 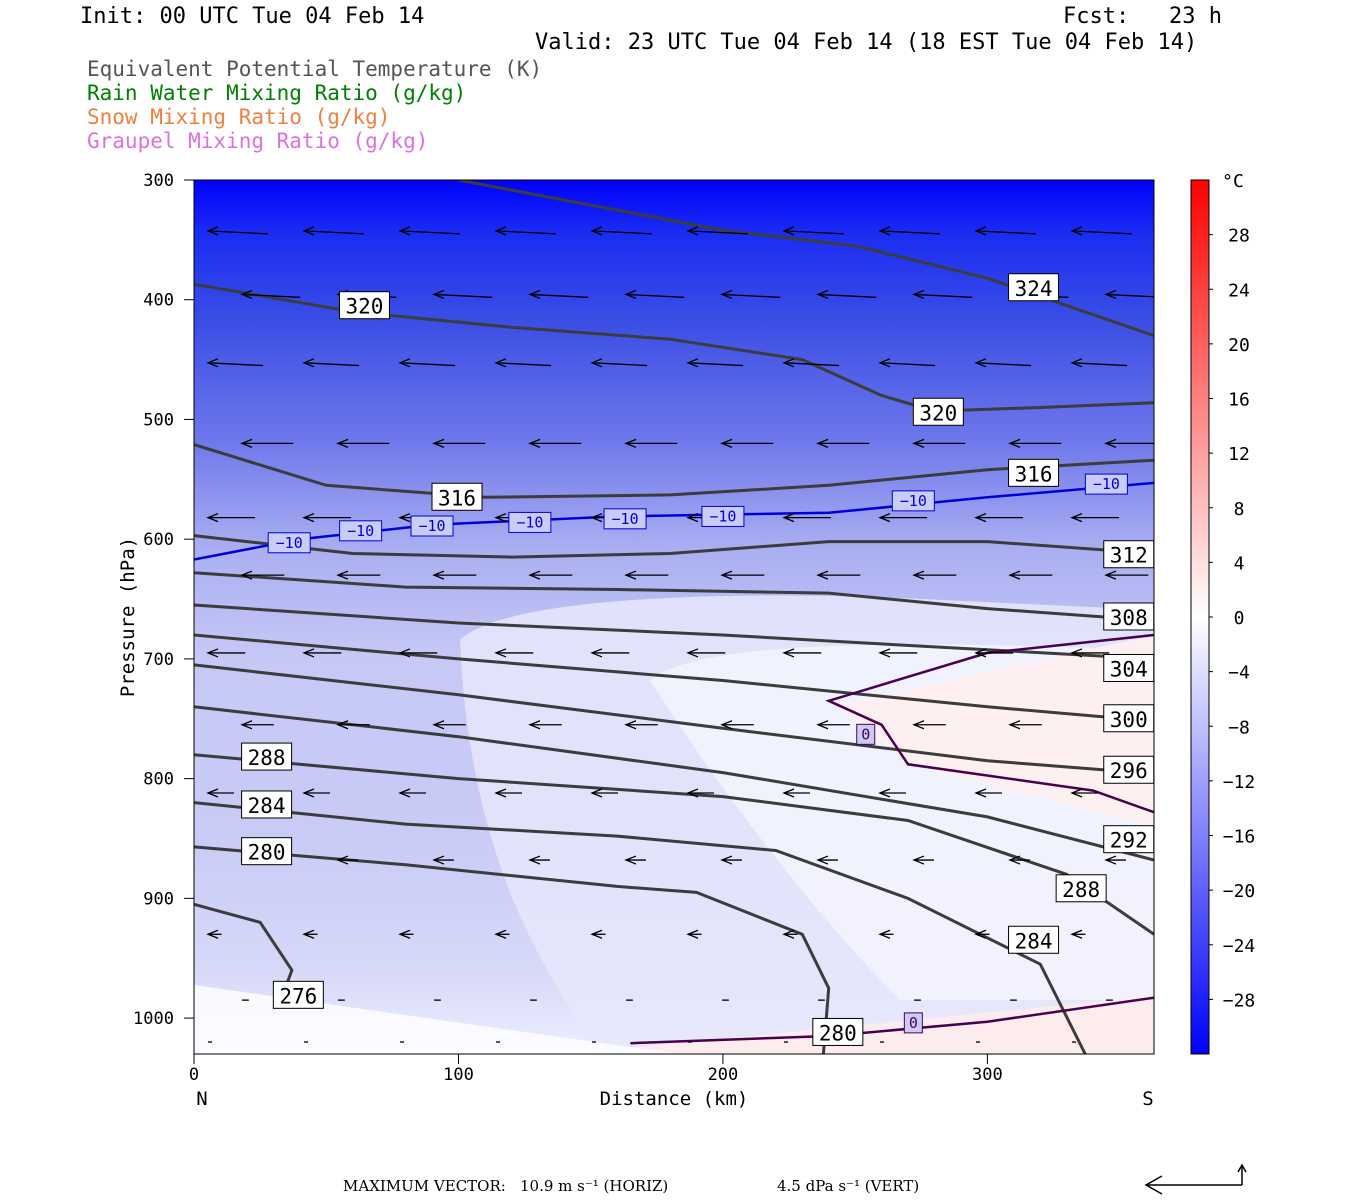 What do you see at coordinates (1129, 769) in the screenshot?
I see `theta-e-label: 296` at bounding box center [1129, 769].